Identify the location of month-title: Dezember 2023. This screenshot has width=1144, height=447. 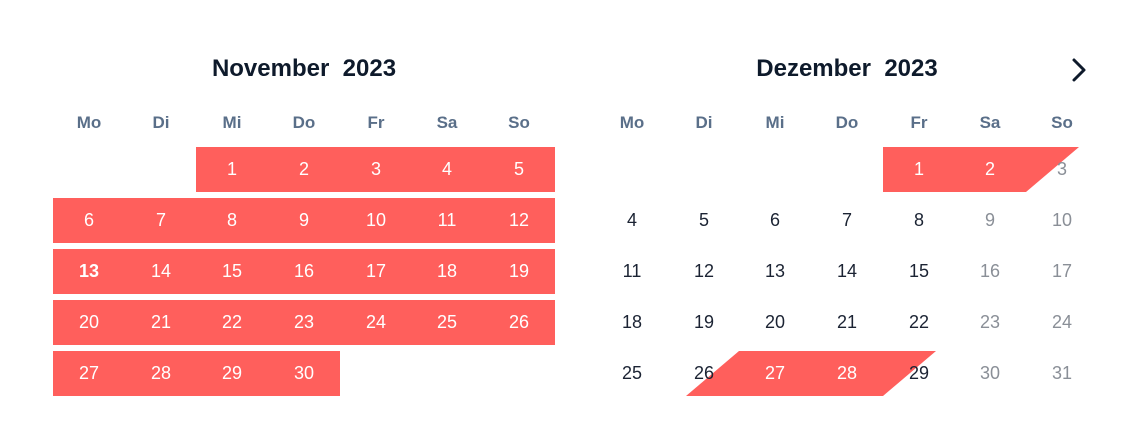
(847, 69).